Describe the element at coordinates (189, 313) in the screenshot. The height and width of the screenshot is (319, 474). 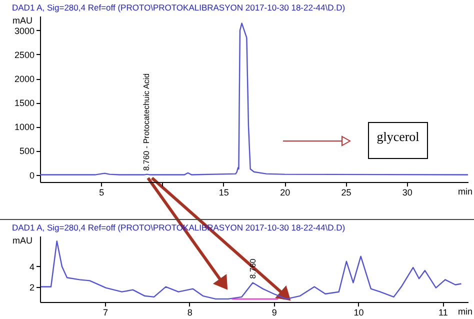
I see `x-tick-label: 8` at that location.